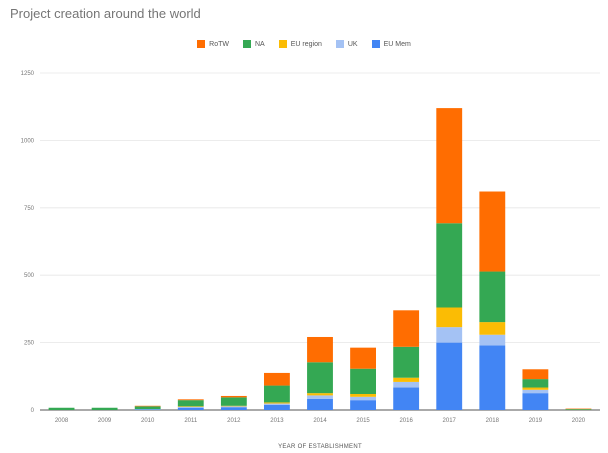 The width and height of the screenshot is (608, 453). Describe the element at coordinates (233, 396) in the screenshot. I see `bar-segment-rotw-2012` at that location.